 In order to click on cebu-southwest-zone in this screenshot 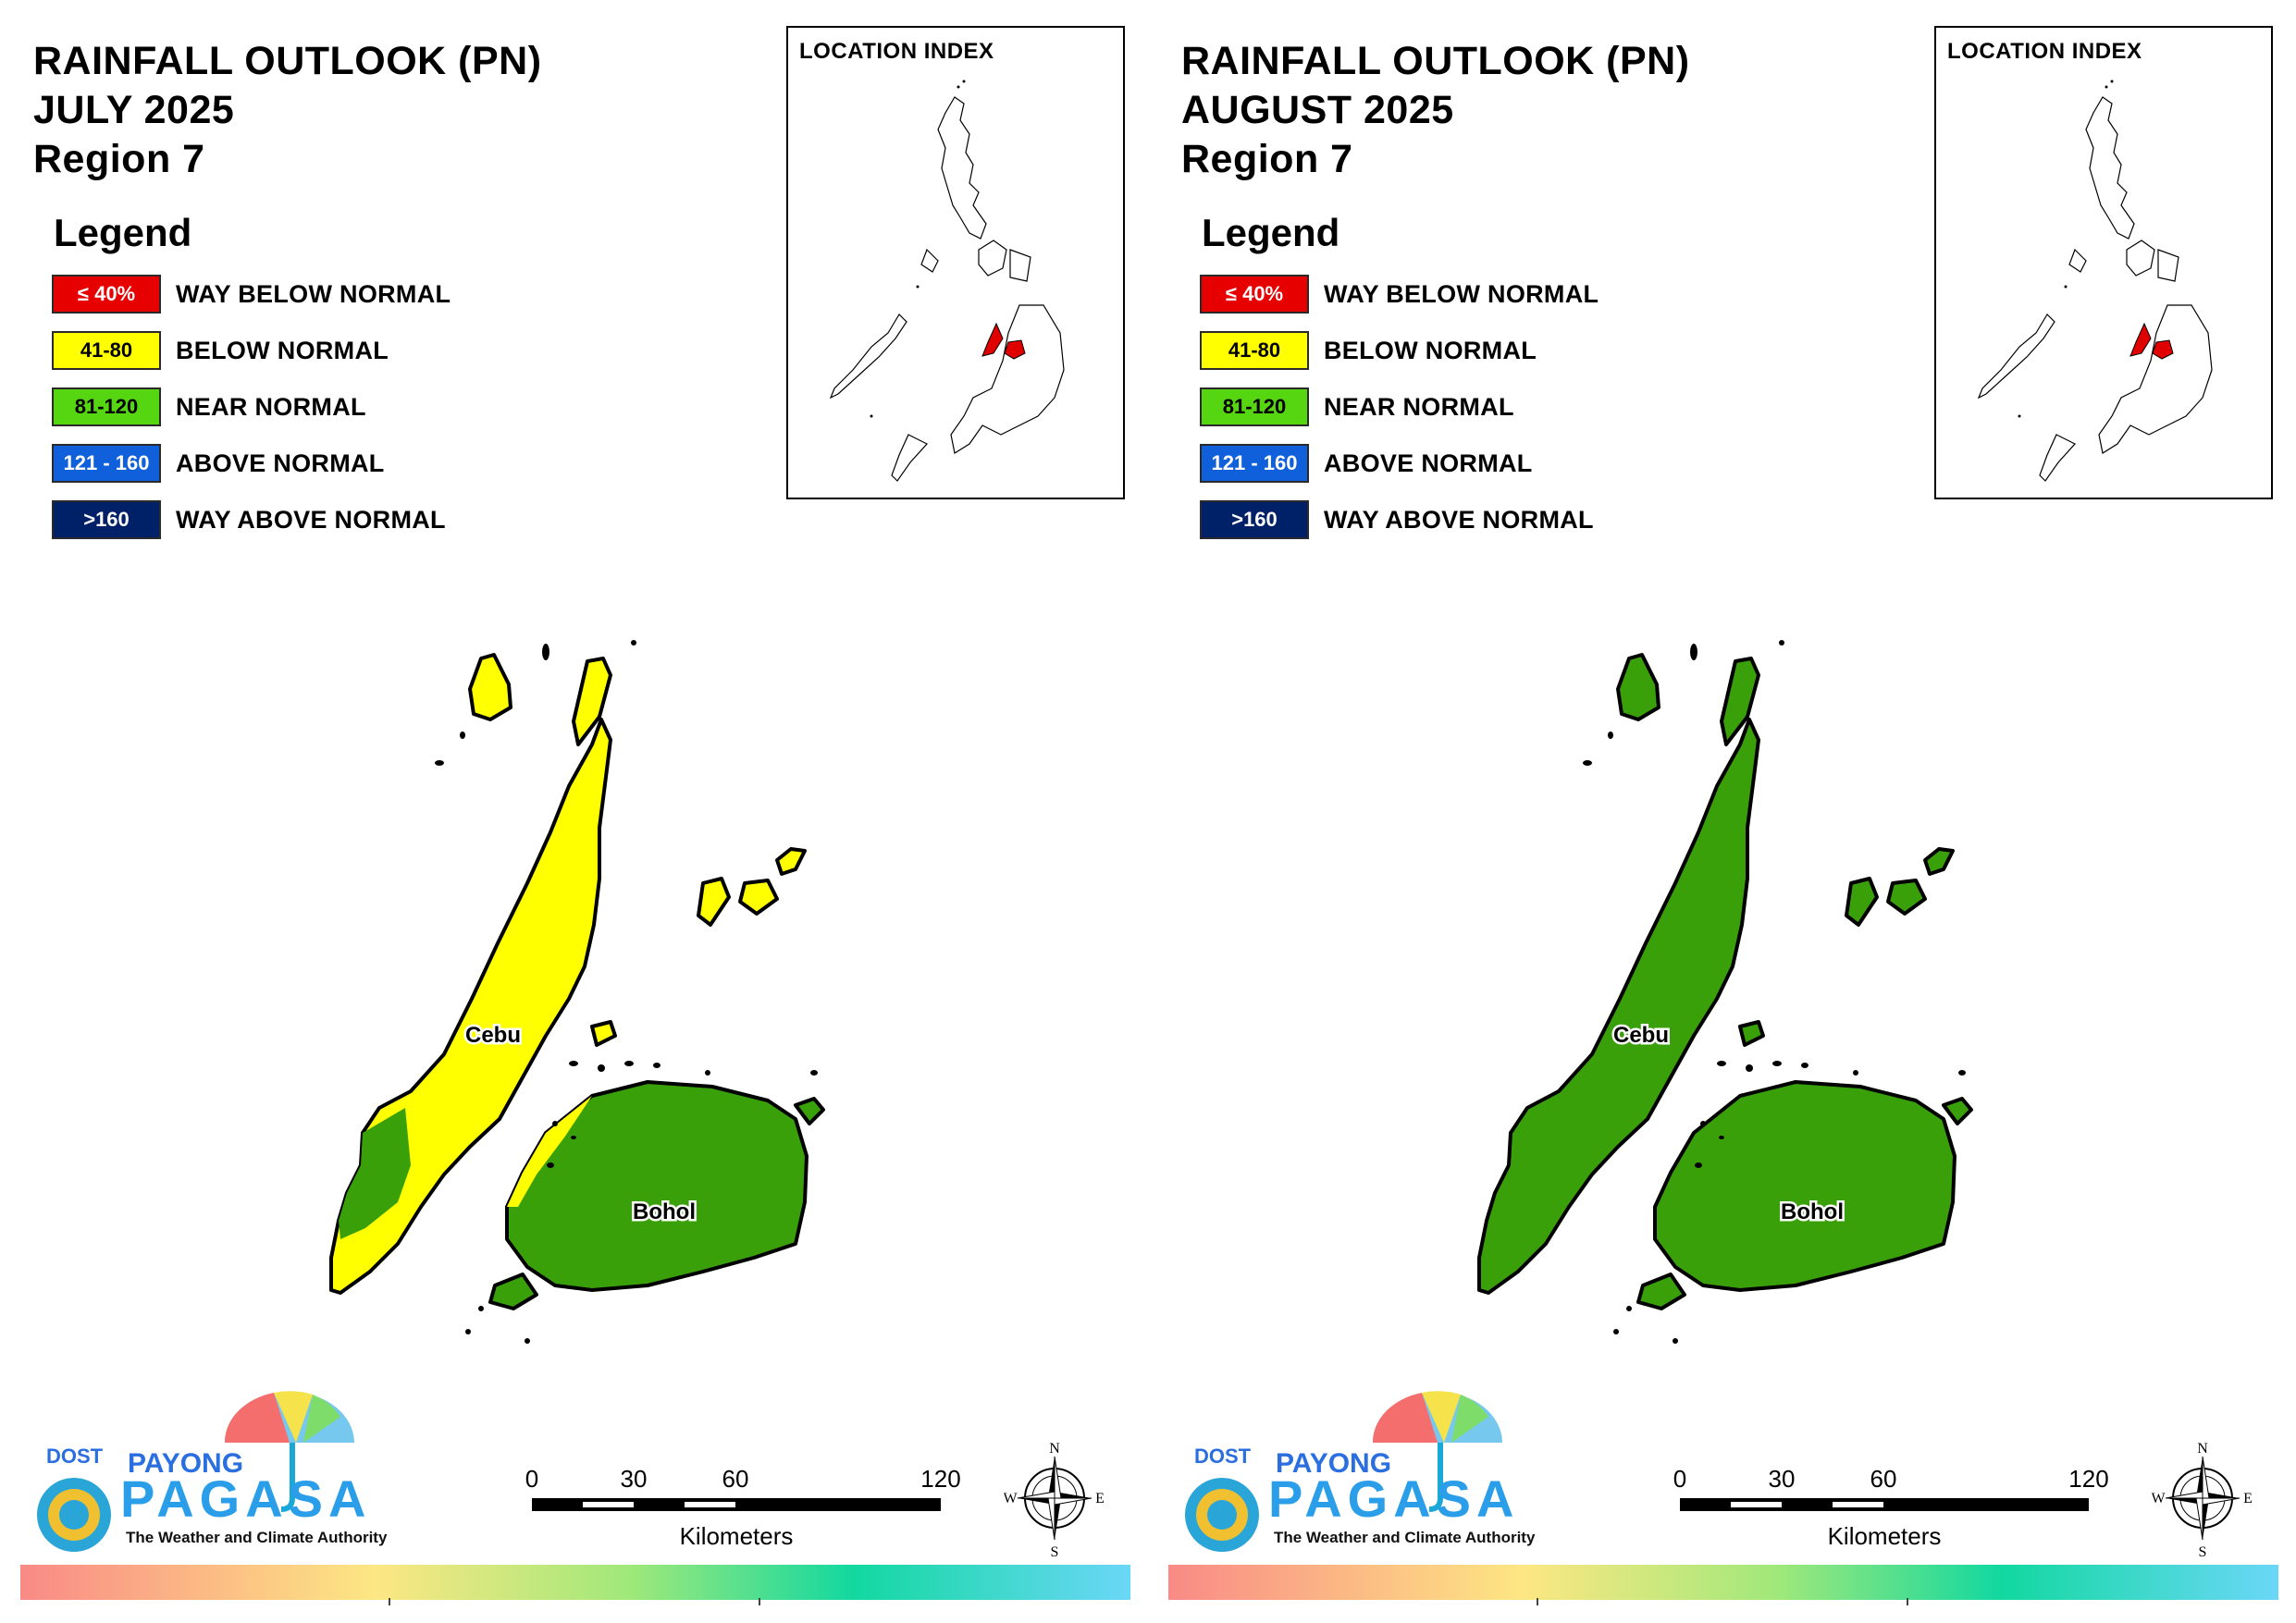, I will do `click(375, 1173)`.